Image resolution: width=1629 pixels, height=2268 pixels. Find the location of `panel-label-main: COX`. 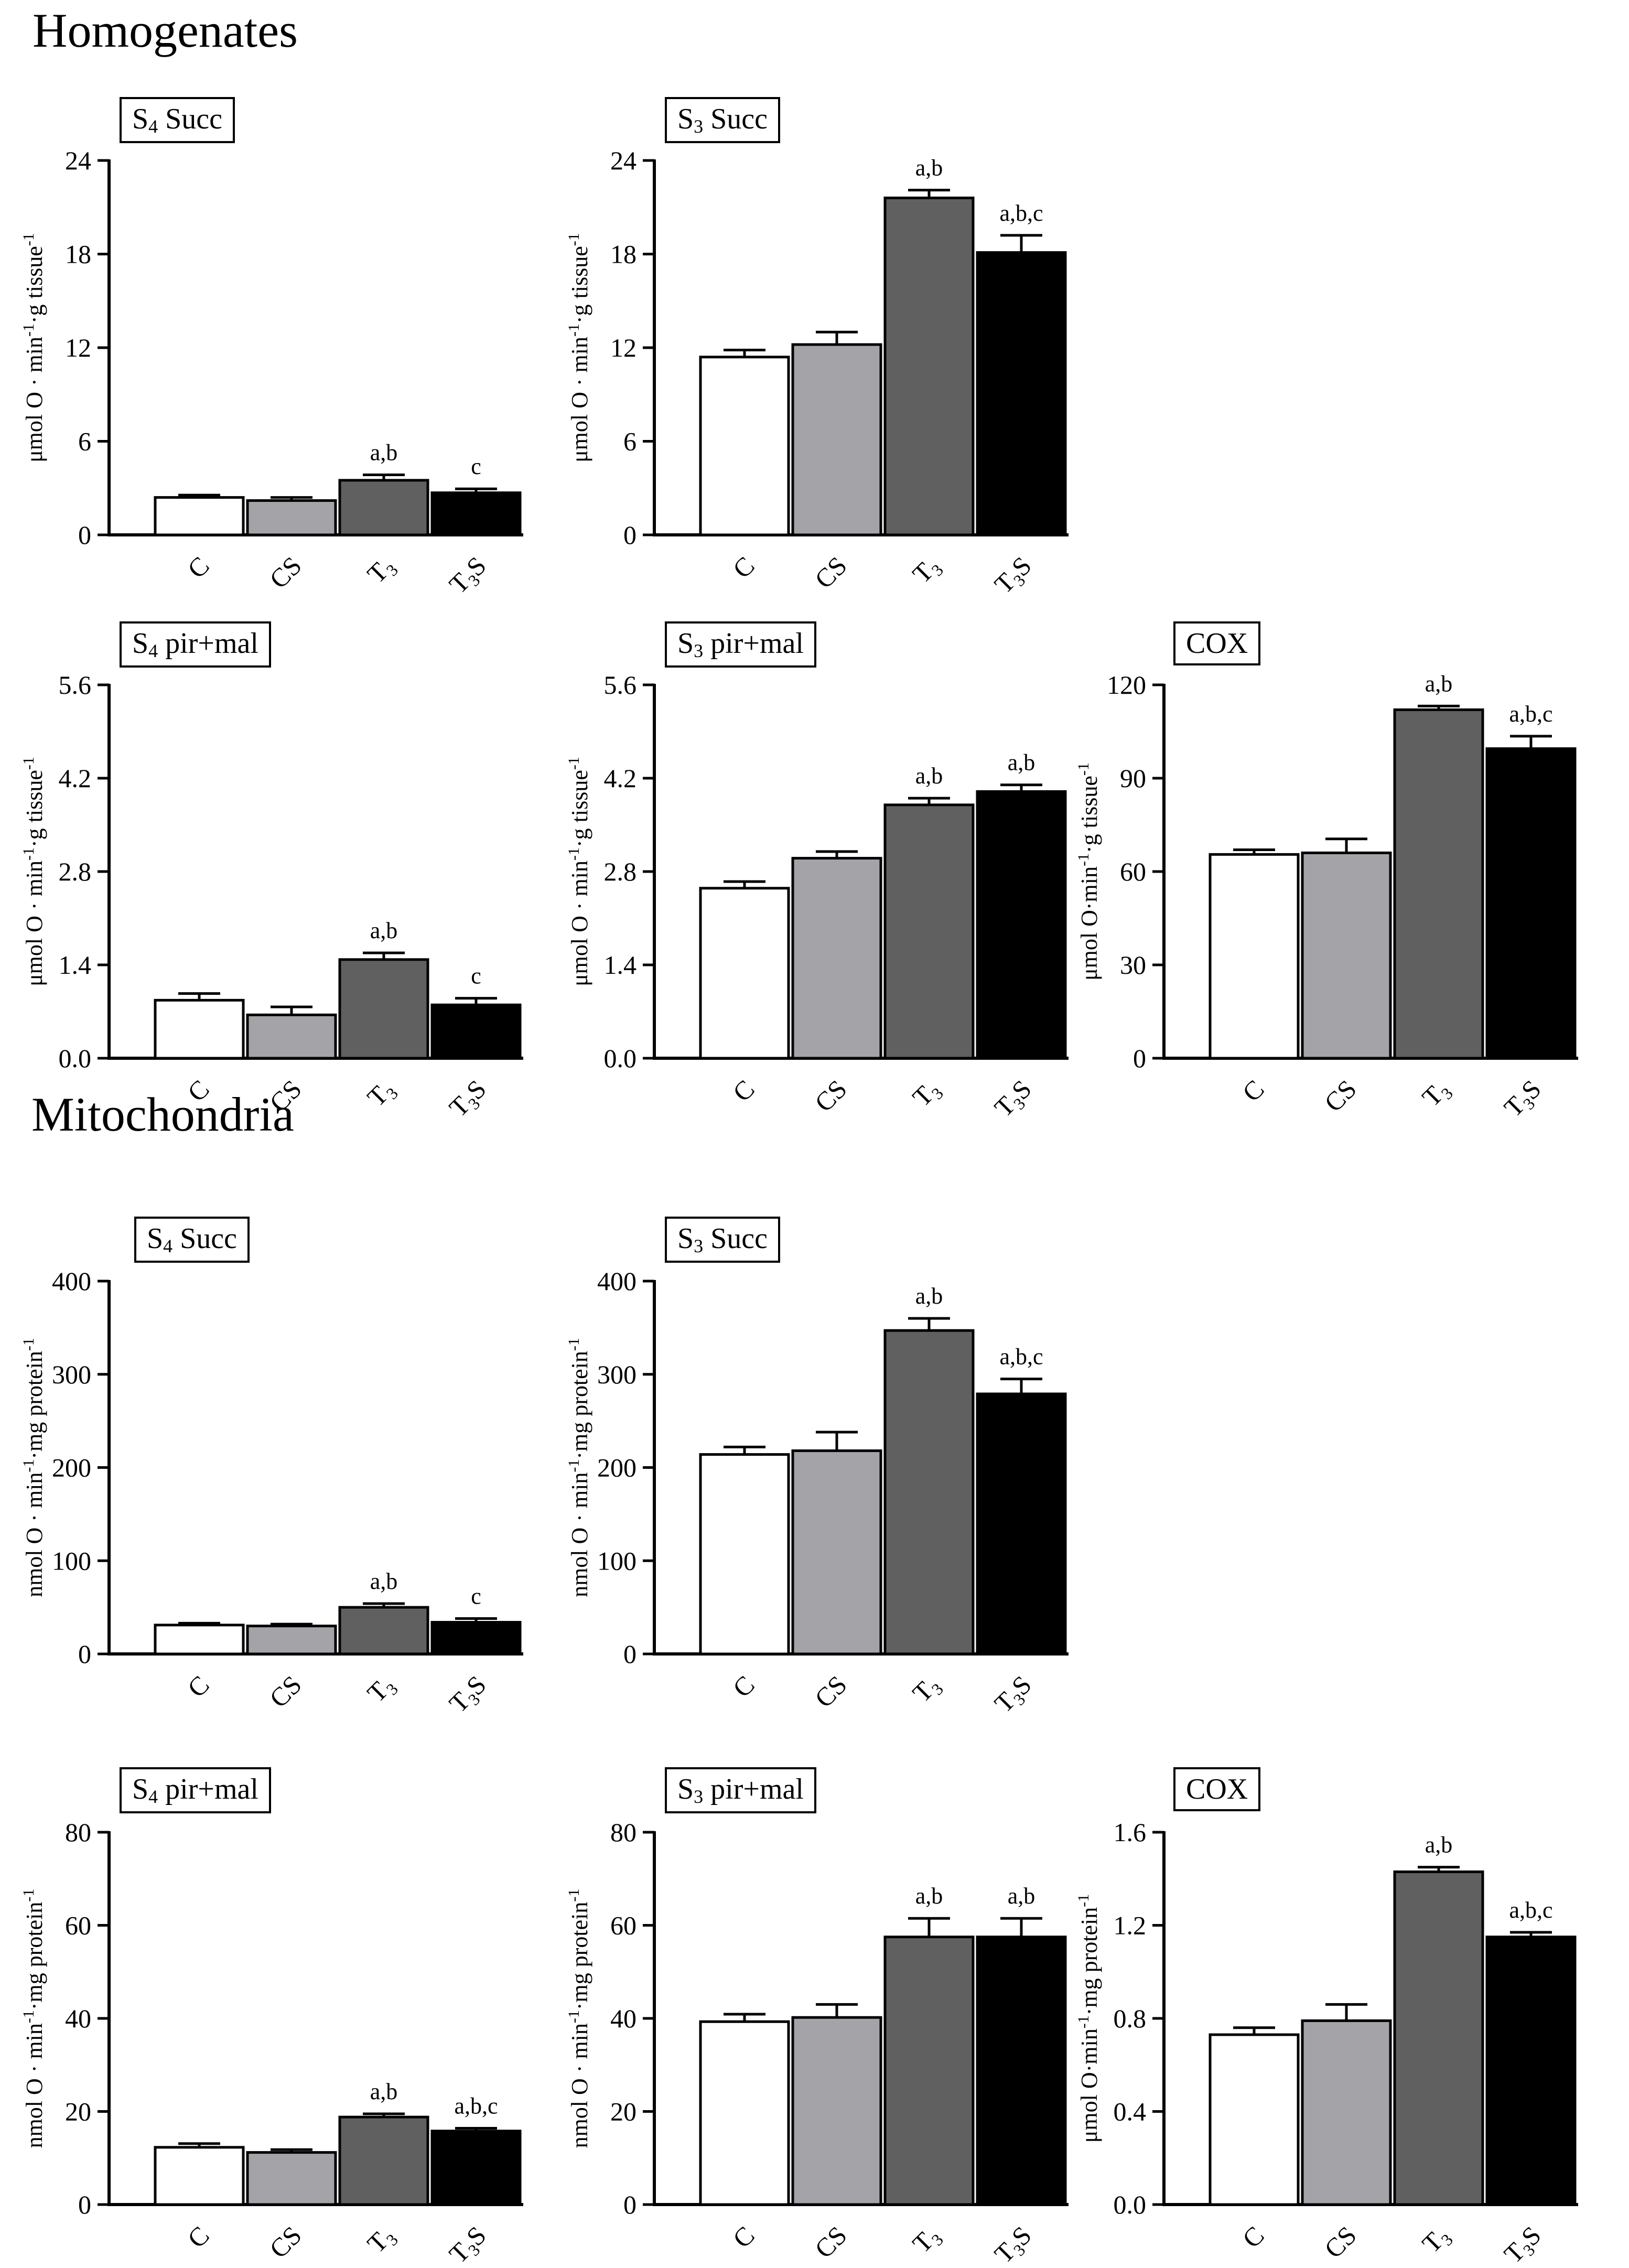

panel-label-main: COX is located at coordinates (1217, 643).